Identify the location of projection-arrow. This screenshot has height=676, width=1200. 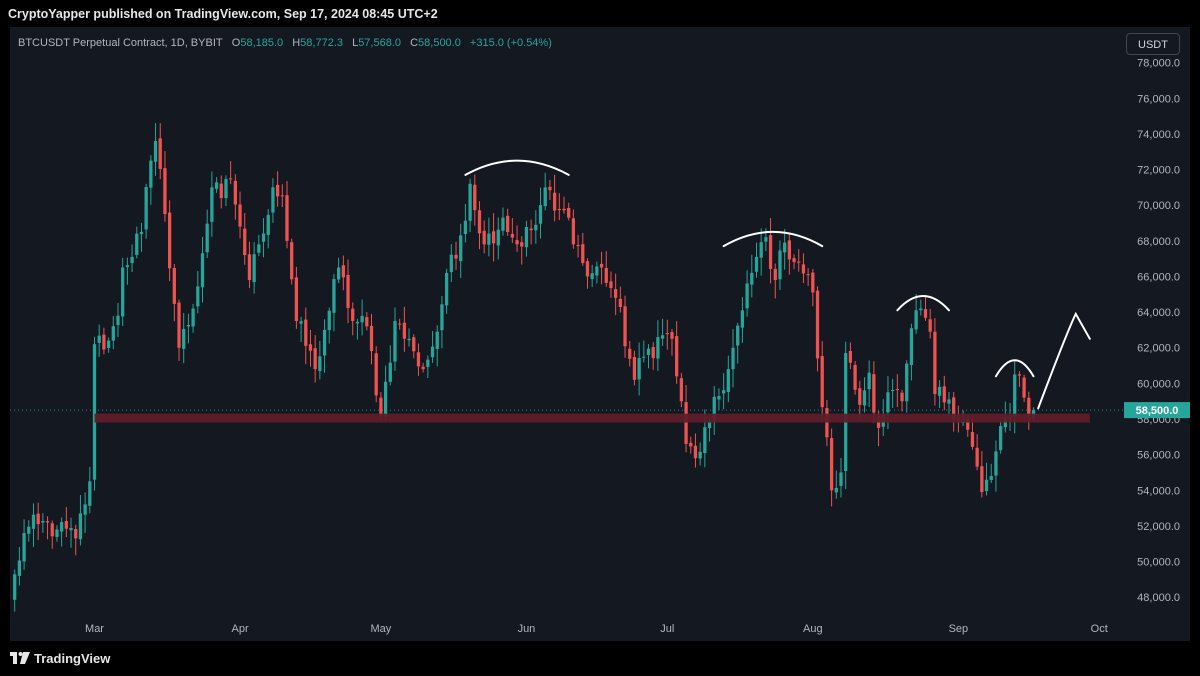
(1064, 360).